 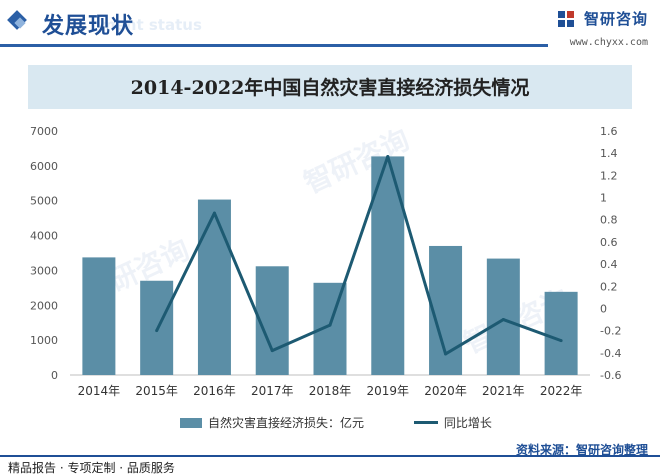 What do you see at coordinates (44, 166) in the screenshot?
I see `y-left-tick-label: 6000` at bounding box center [44, 166].